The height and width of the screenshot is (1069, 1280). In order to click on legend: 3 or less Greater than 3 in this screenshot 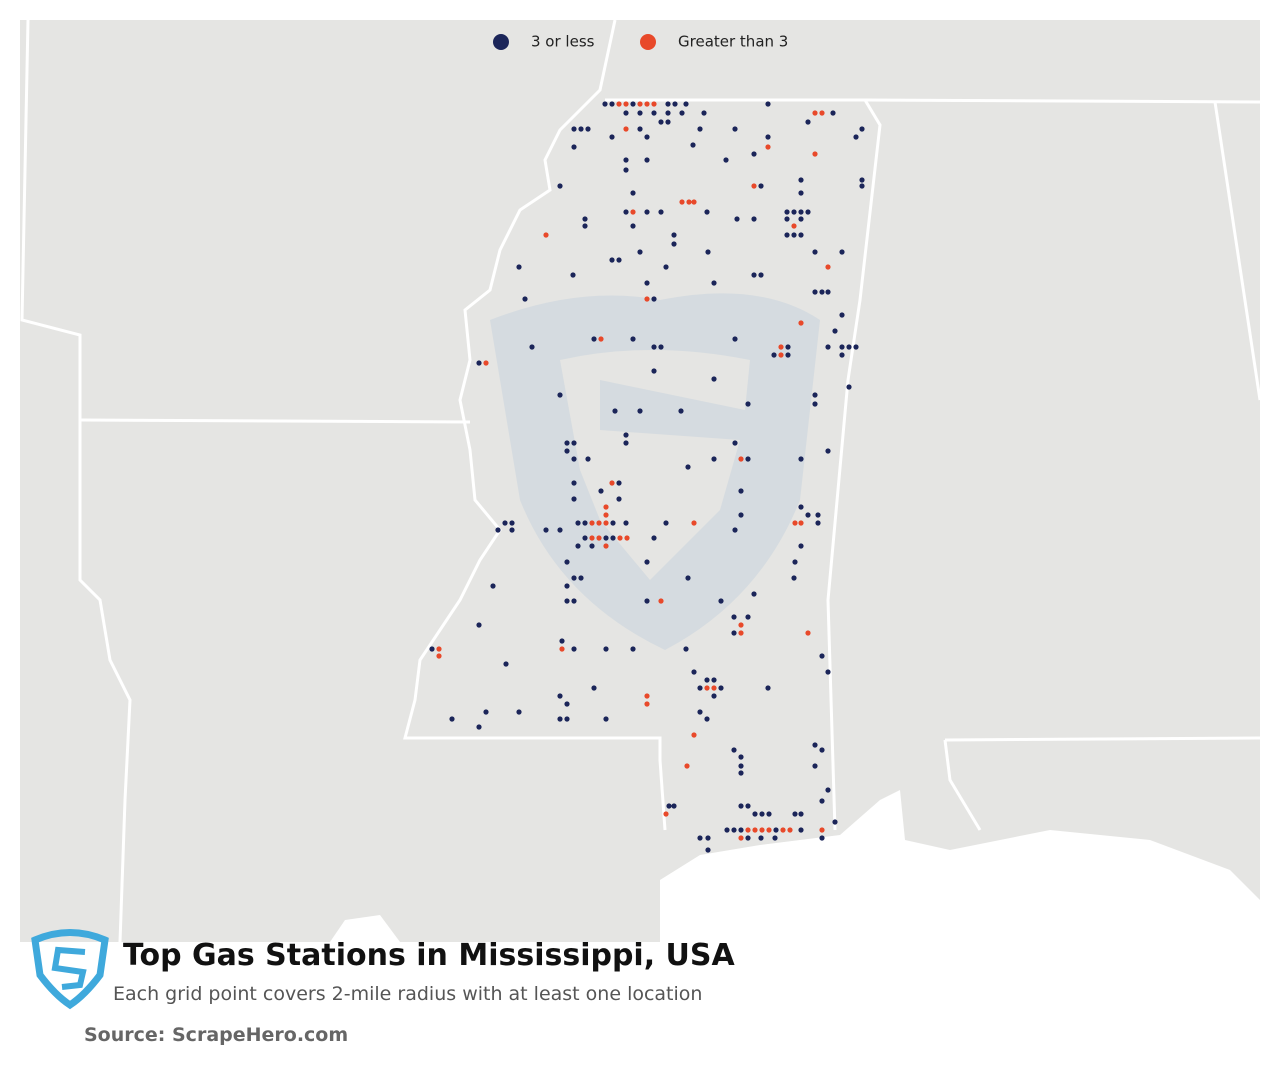, I will do `click(640, 42)`.